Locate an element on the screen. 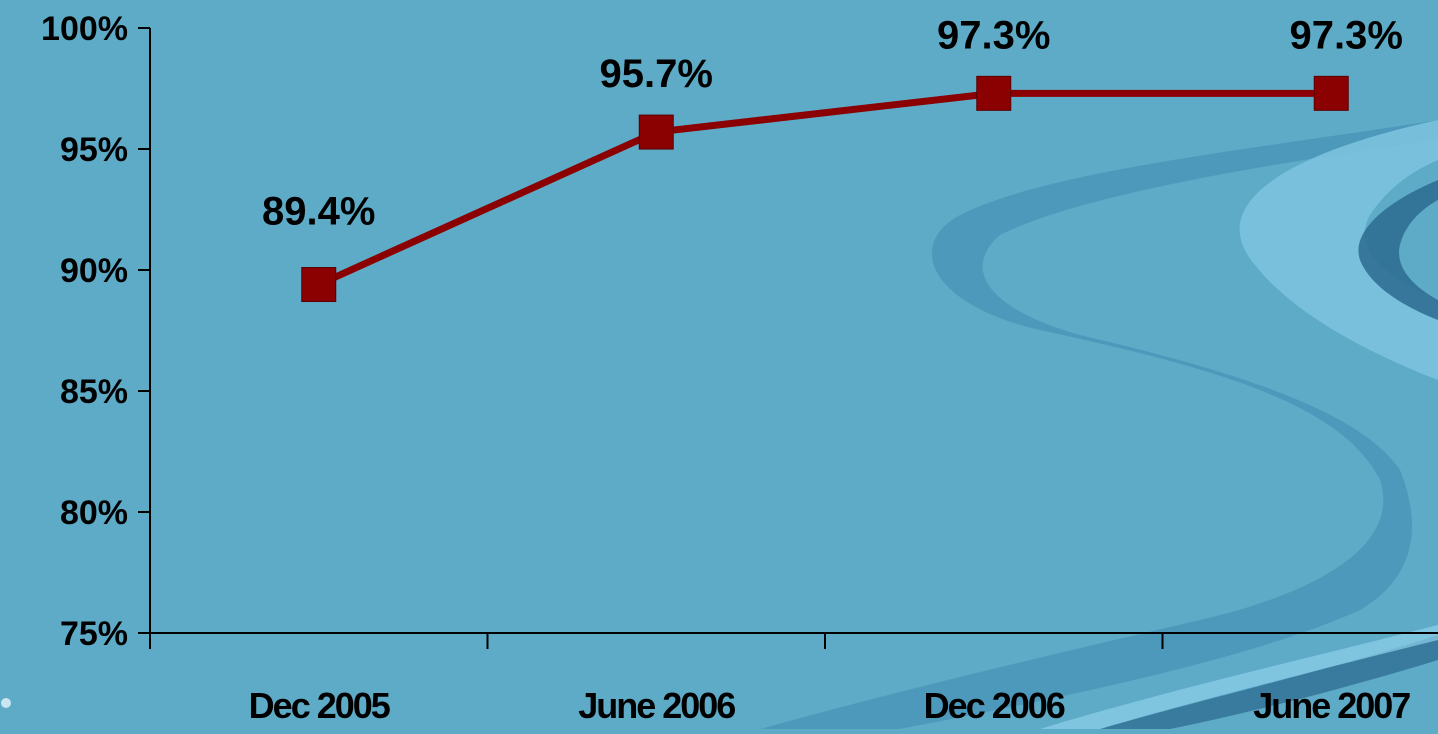 The image size is (1438, 734). y-tick-label: 90% is located at coordinates (94, 271).